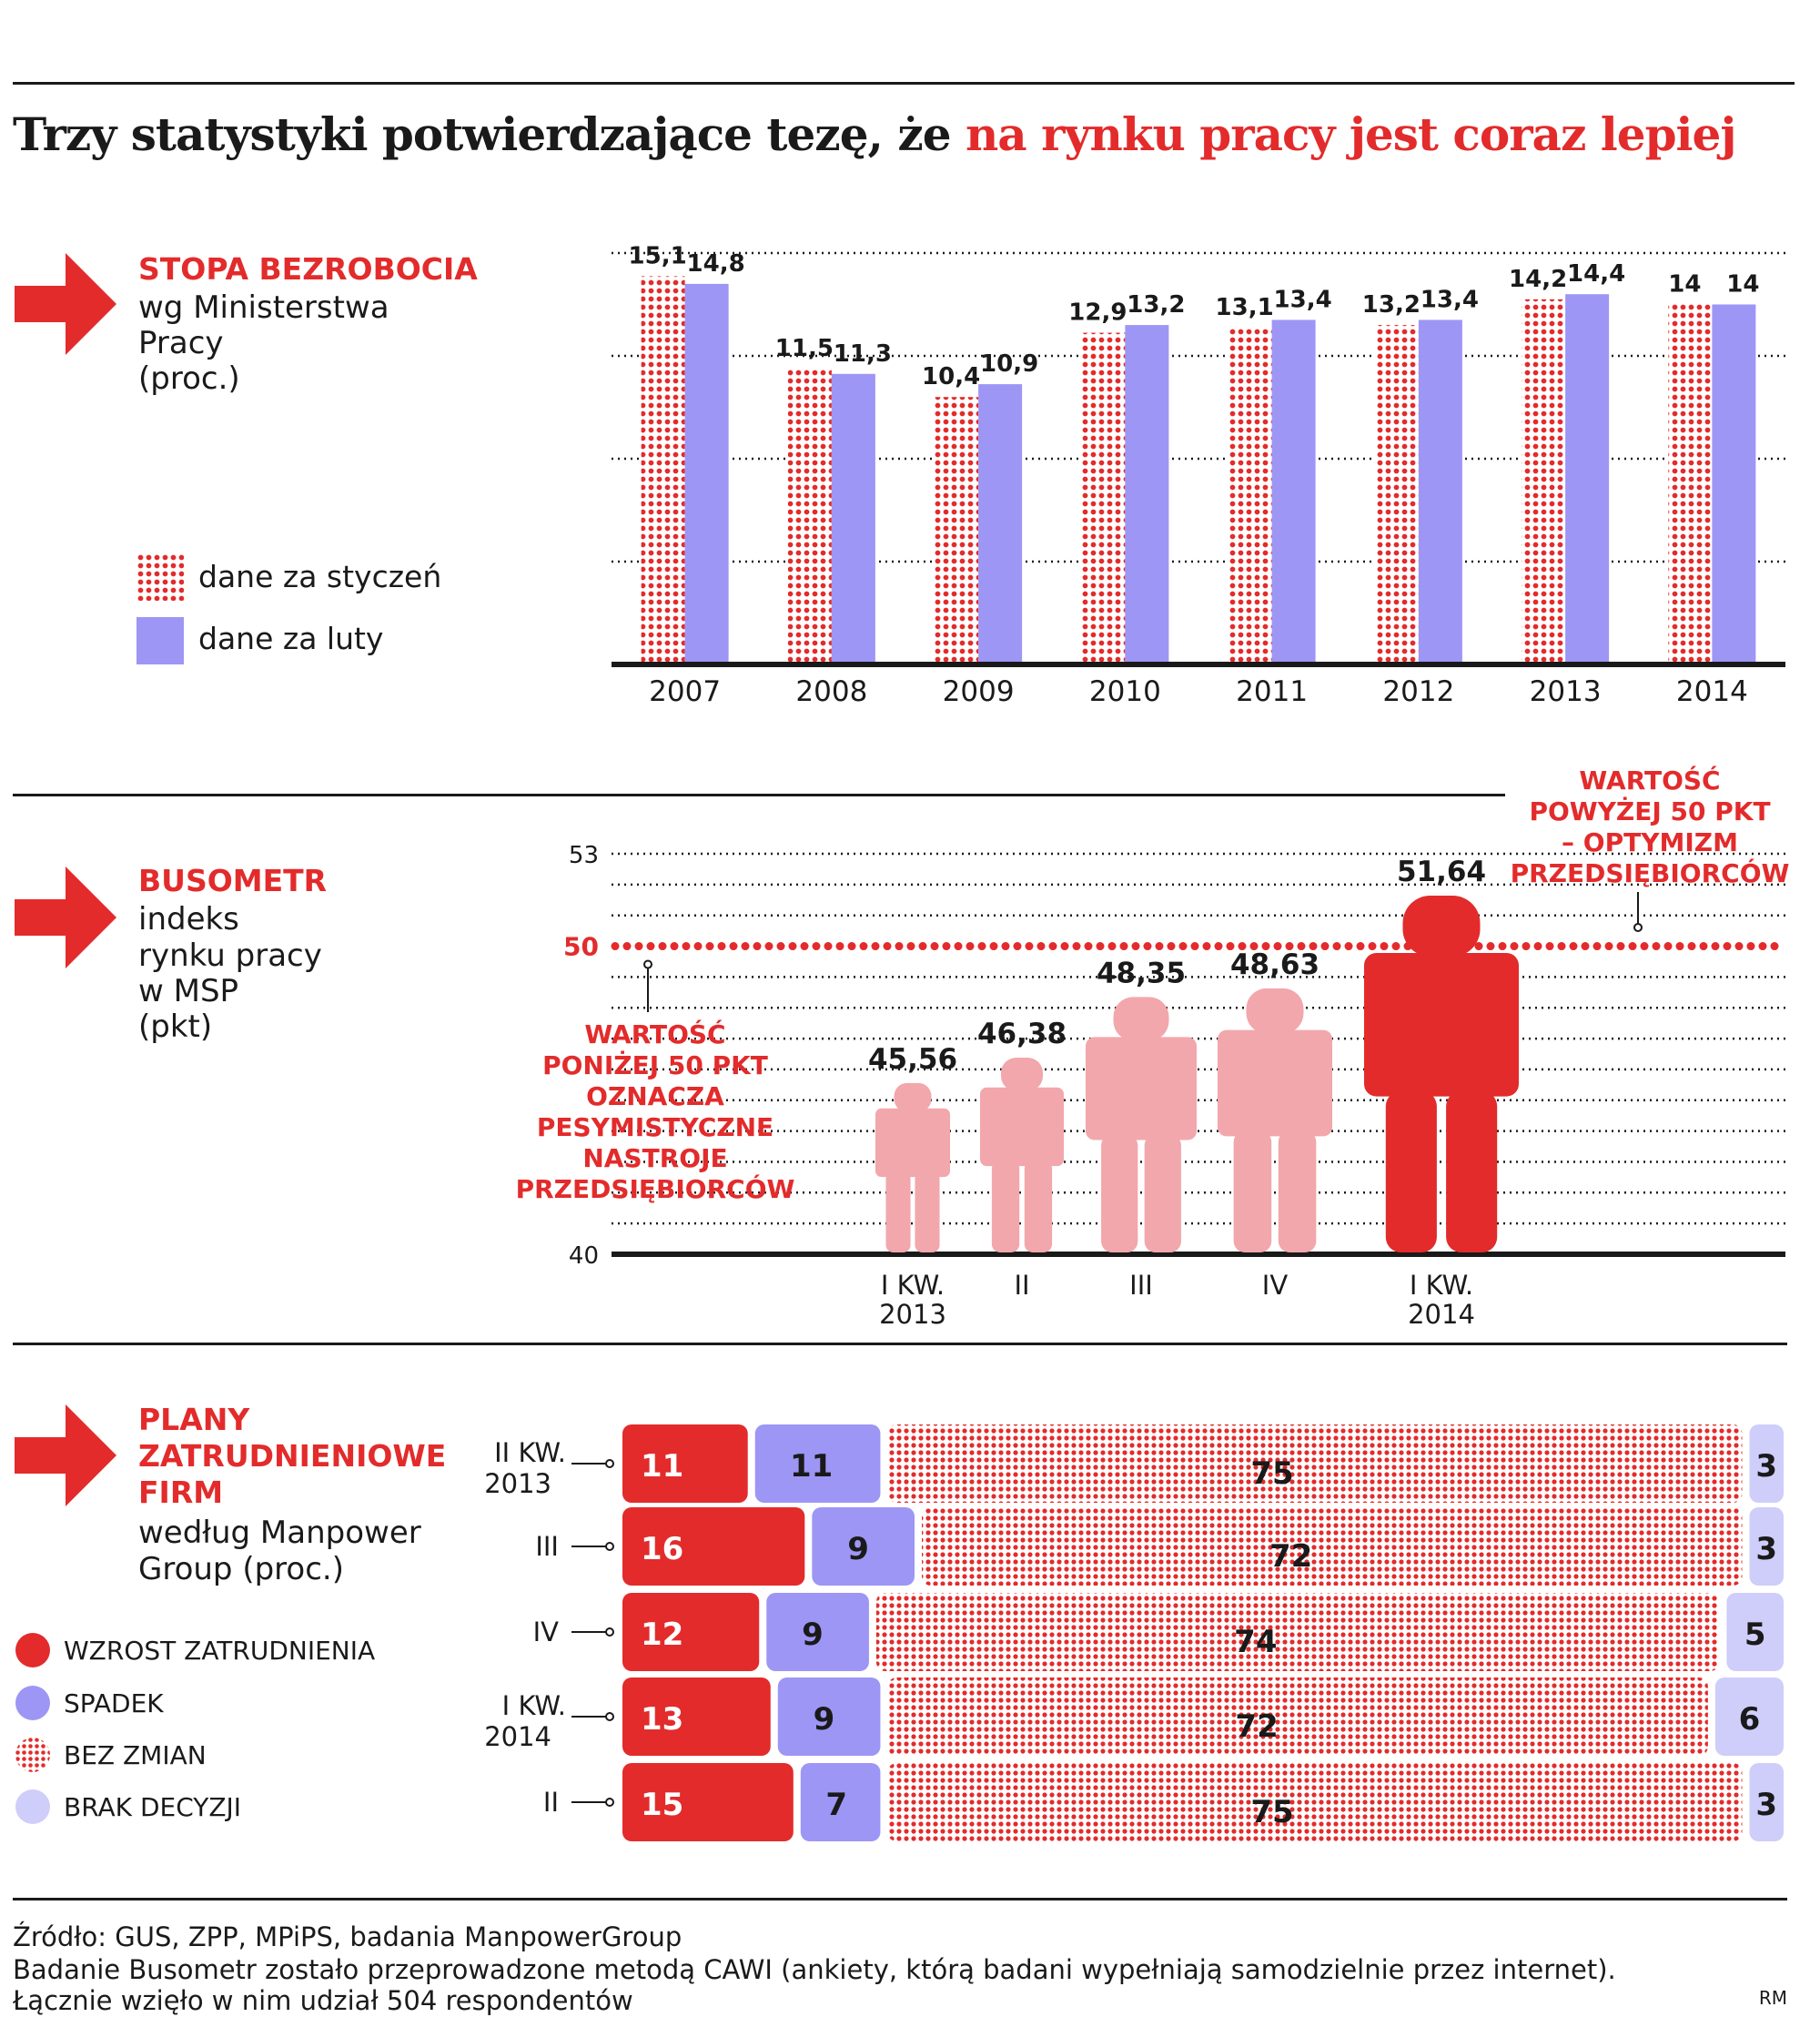 The width and height of the screenshot is (1820, 2017). What do you see at coordinates (759, 795) in the screenshot?
I see `section2-rule` at bounding box center [759, 795].